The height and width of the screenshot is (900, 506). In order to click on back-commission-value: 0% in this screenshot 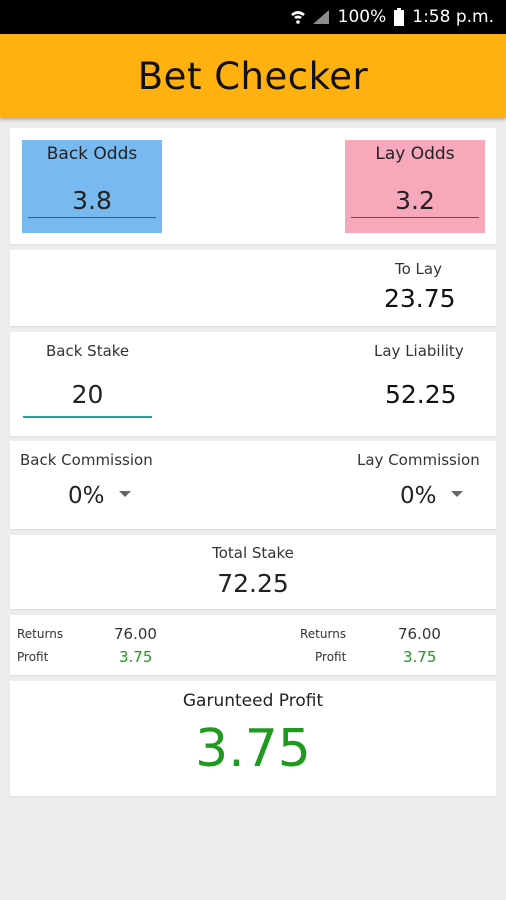, I will do `click(86, 496)`.